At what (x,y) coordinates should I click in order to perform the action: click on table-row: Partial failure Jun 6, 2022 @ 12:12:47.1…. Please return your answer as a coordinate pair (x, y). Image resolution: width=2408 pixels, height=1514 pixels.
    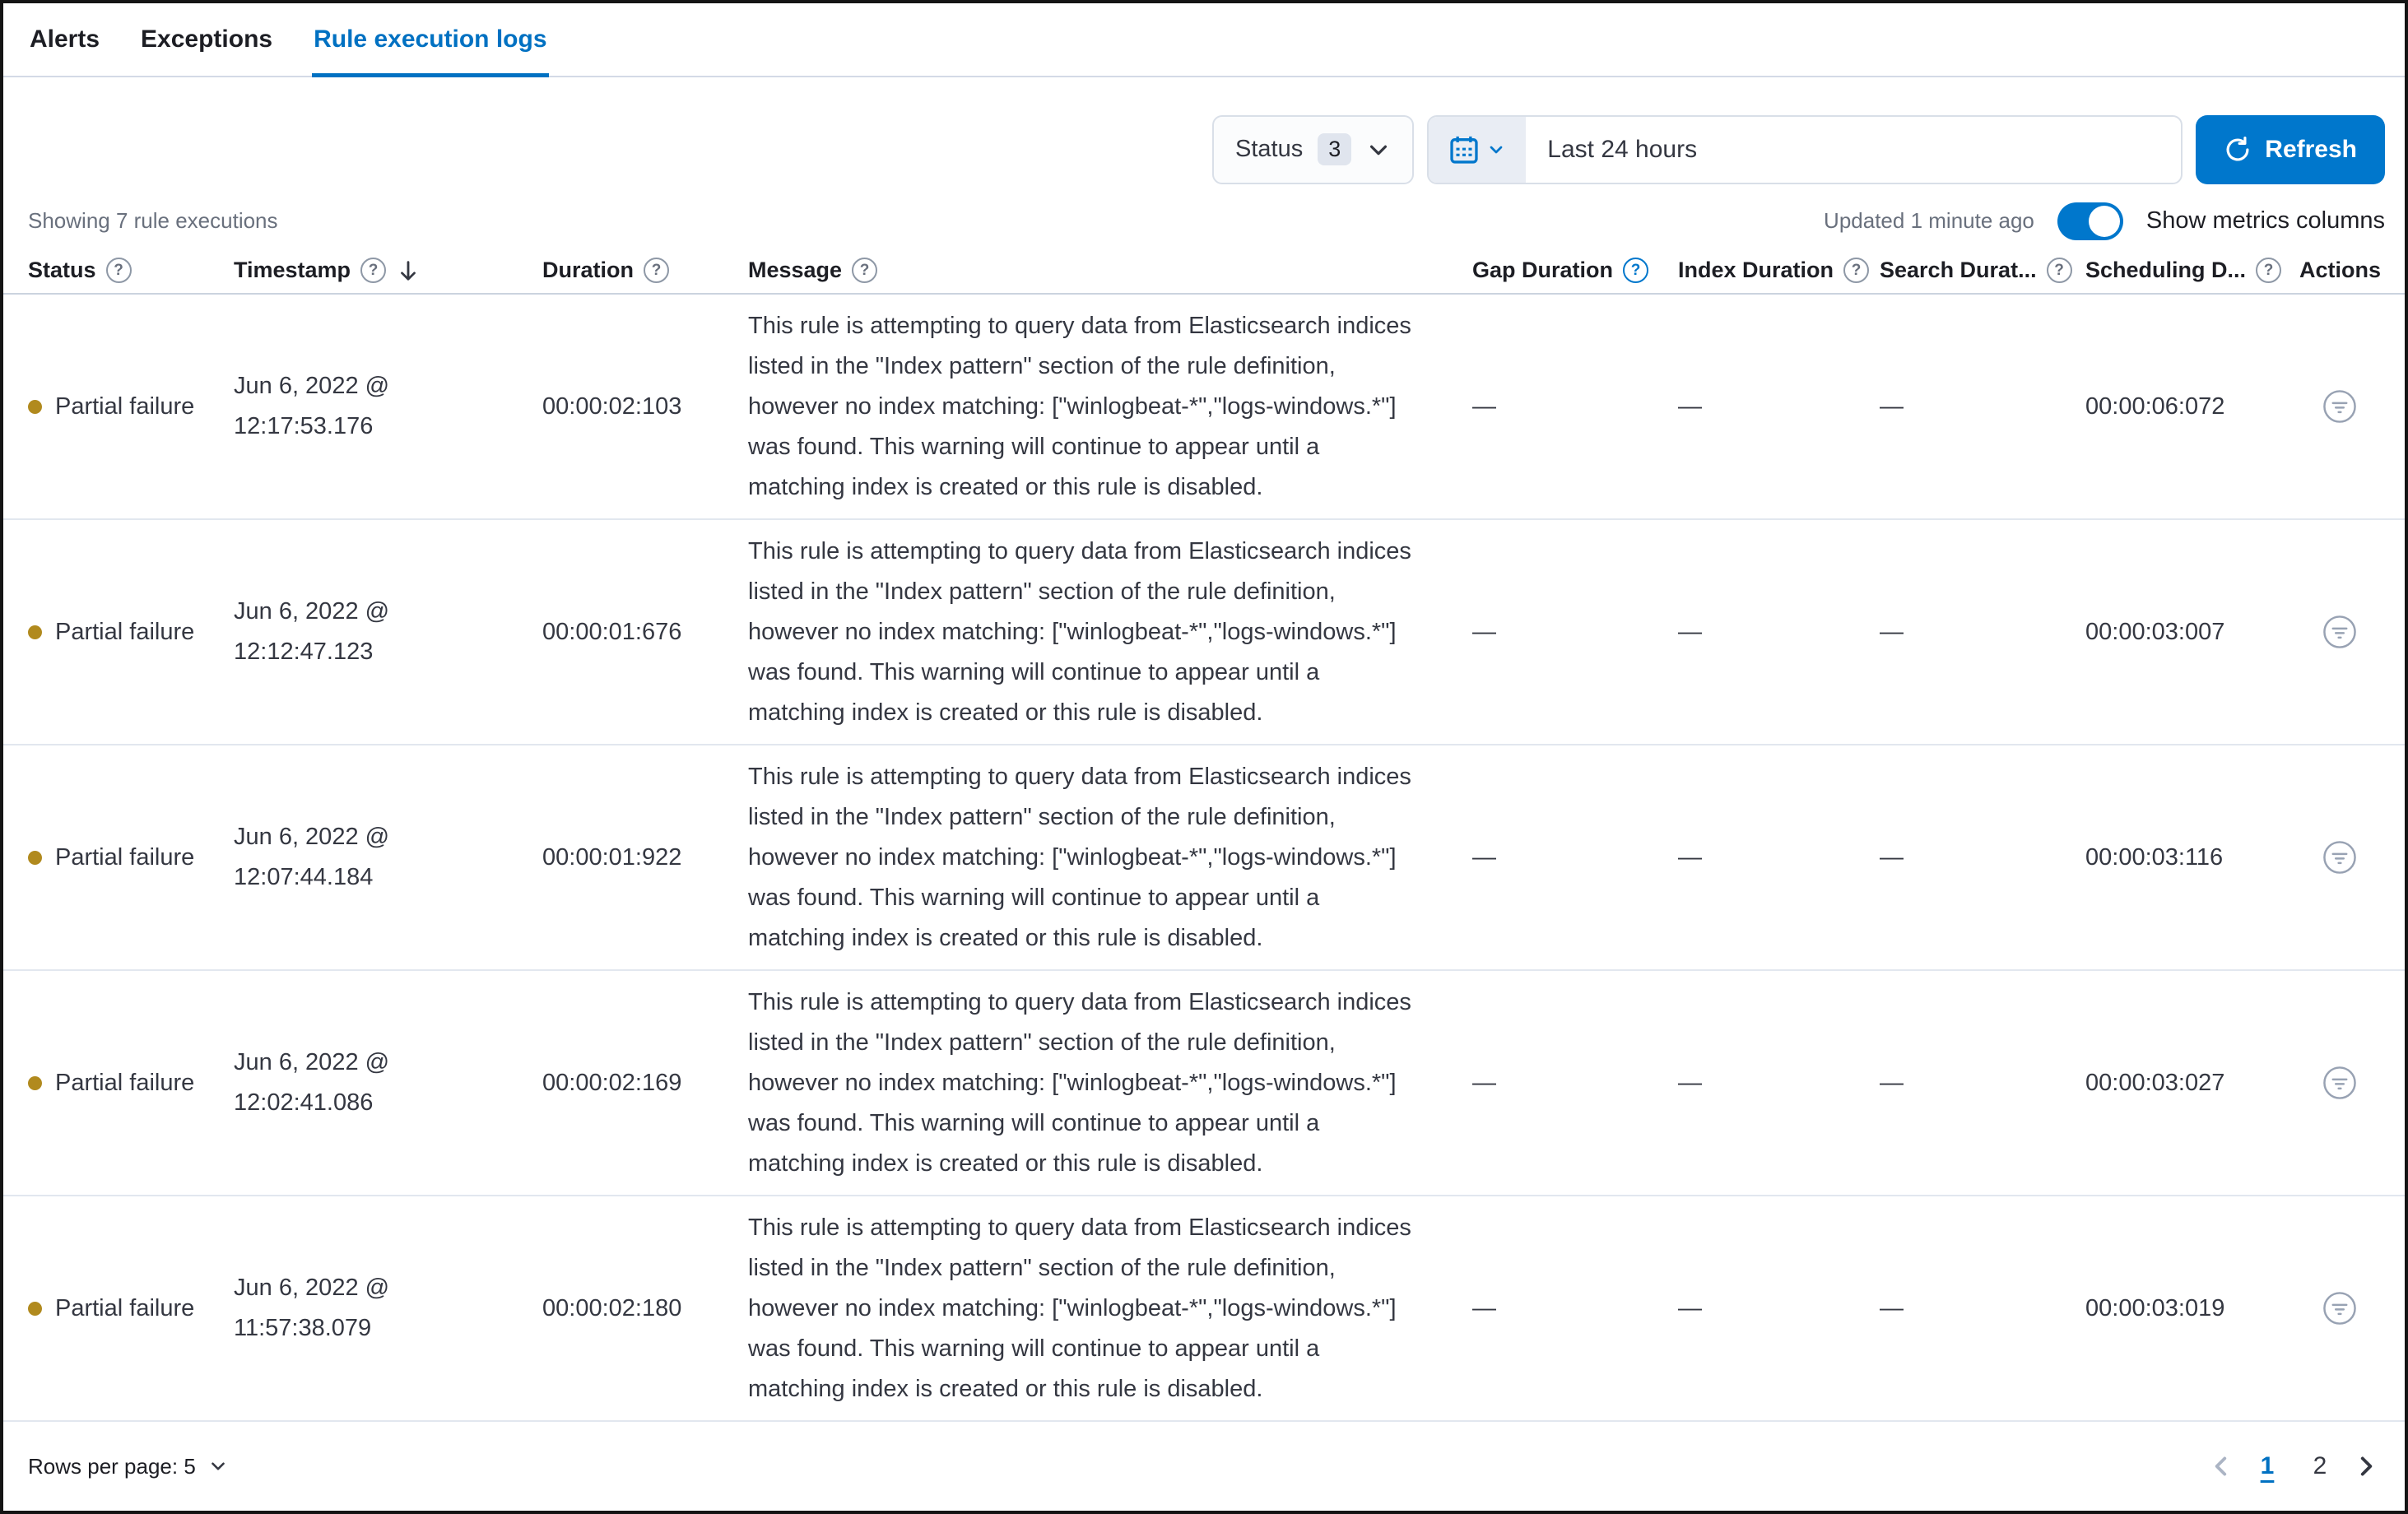
    Looking at the image, I should click on (1204, 632).